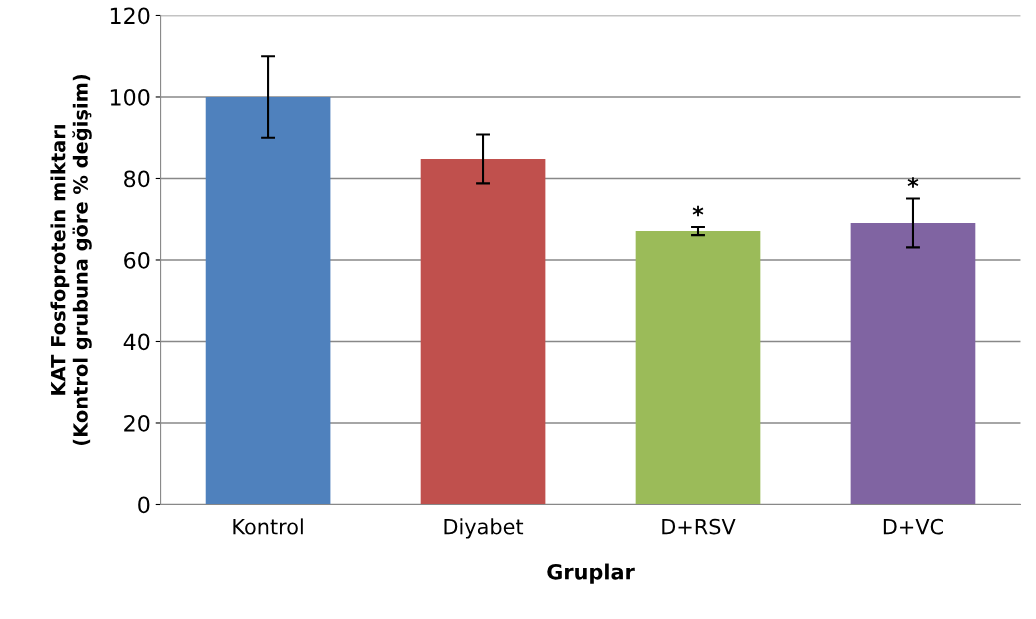 This screenshot has height=619, width=1036. What do you see at coordinates (71, 260) in the screenshot?
I see `y-axis-title: KAT Fosfoprotein miktarı (Kontrol grubuna göre % değişim)` at bounding box center [71, 260].